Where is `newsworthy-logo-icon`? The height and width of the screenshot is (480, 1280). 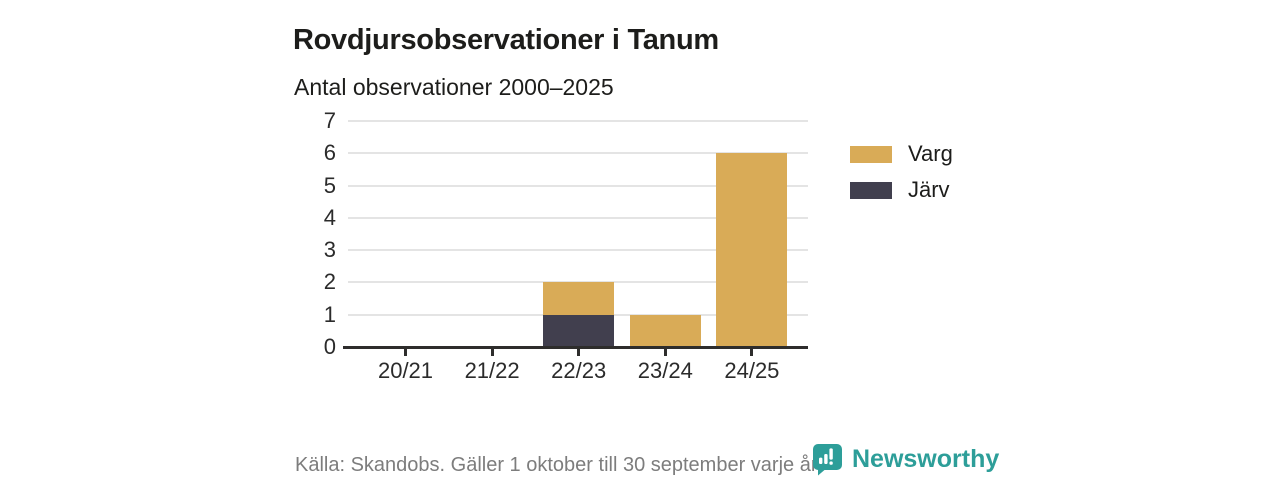 newsworthy-logo-icon is located at coordinates (827, 459).